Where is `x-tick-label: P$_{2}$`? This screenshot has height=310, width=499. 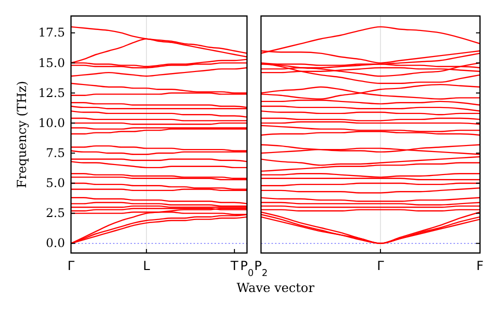 x-tick-label: P$_{2}$ is located at coordinates (261, 268).